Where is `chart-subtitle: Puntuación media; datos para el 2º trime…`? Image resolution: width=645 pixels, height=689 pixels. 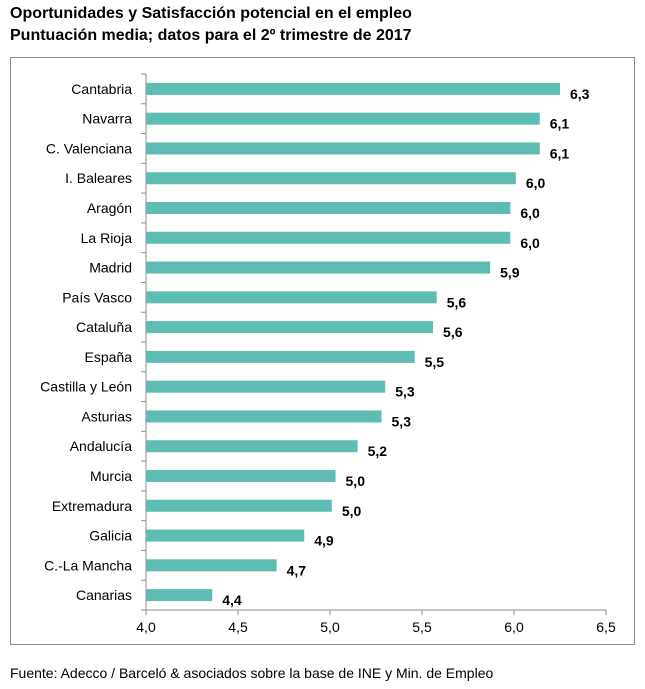 chart-subtitle: Puntuación media; datos para el 2º trime… is located at coordinates (211, 35).